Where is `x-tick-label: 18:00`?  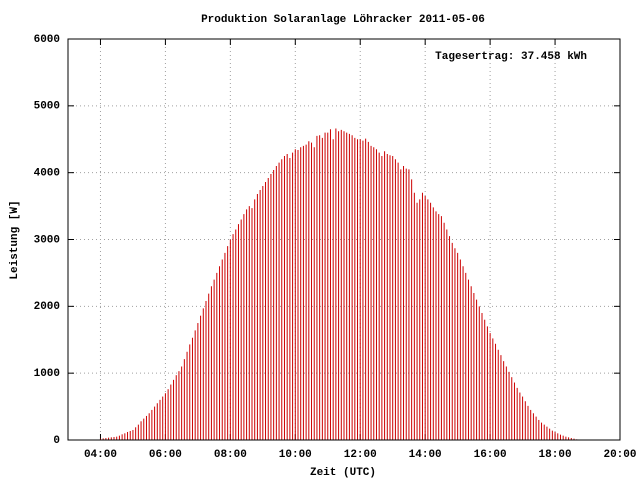 x-tick-label: 18:00 is located at coordinates (555, 455).